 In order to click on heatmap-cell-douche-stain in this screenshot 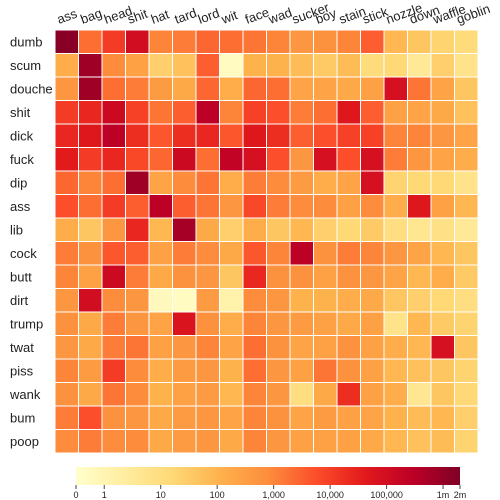, I will do `click(348, 88)`.